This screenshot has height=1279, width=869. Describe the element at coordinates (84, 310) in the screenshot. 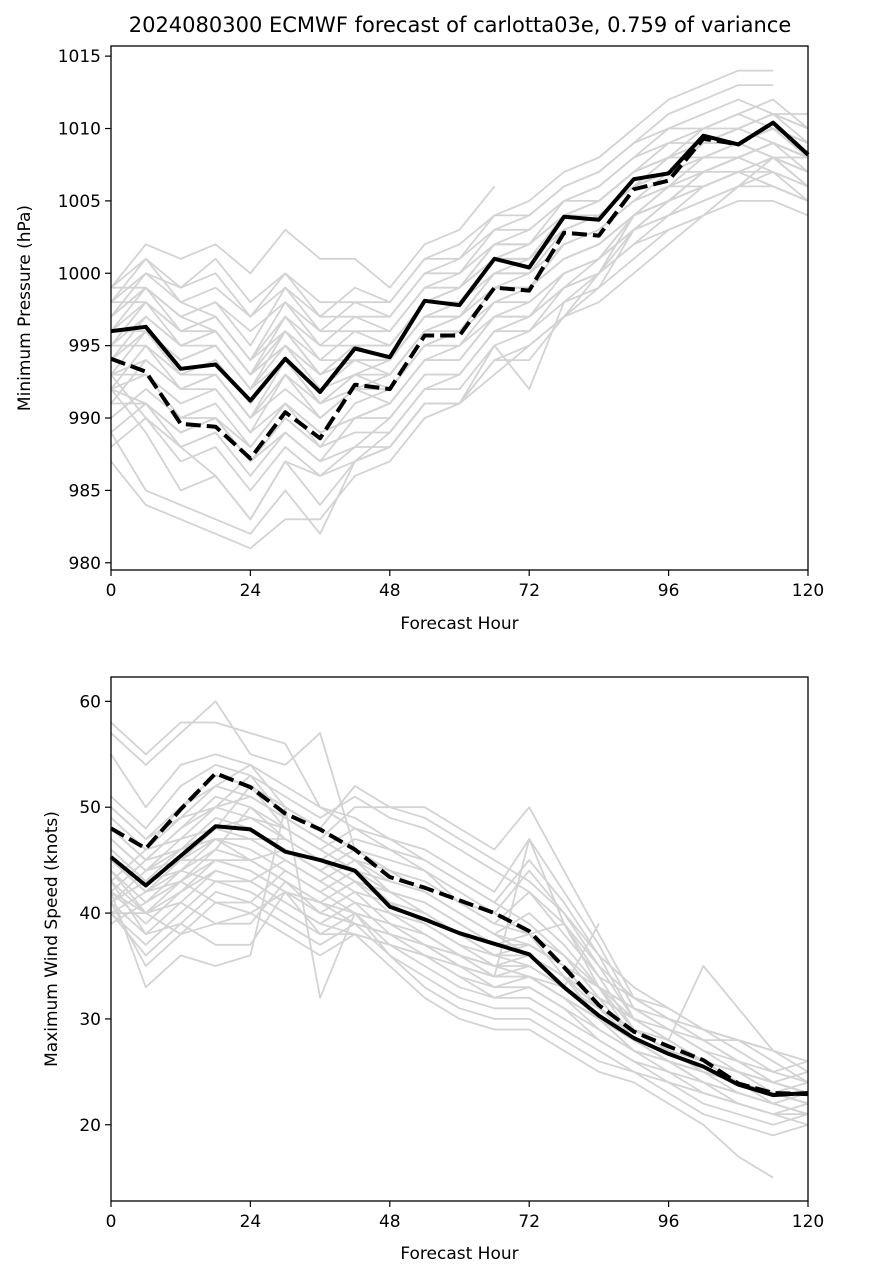

I see `pressure-y-ticks: 980 985 990 995 1000 1005 1010 1015` at that location.